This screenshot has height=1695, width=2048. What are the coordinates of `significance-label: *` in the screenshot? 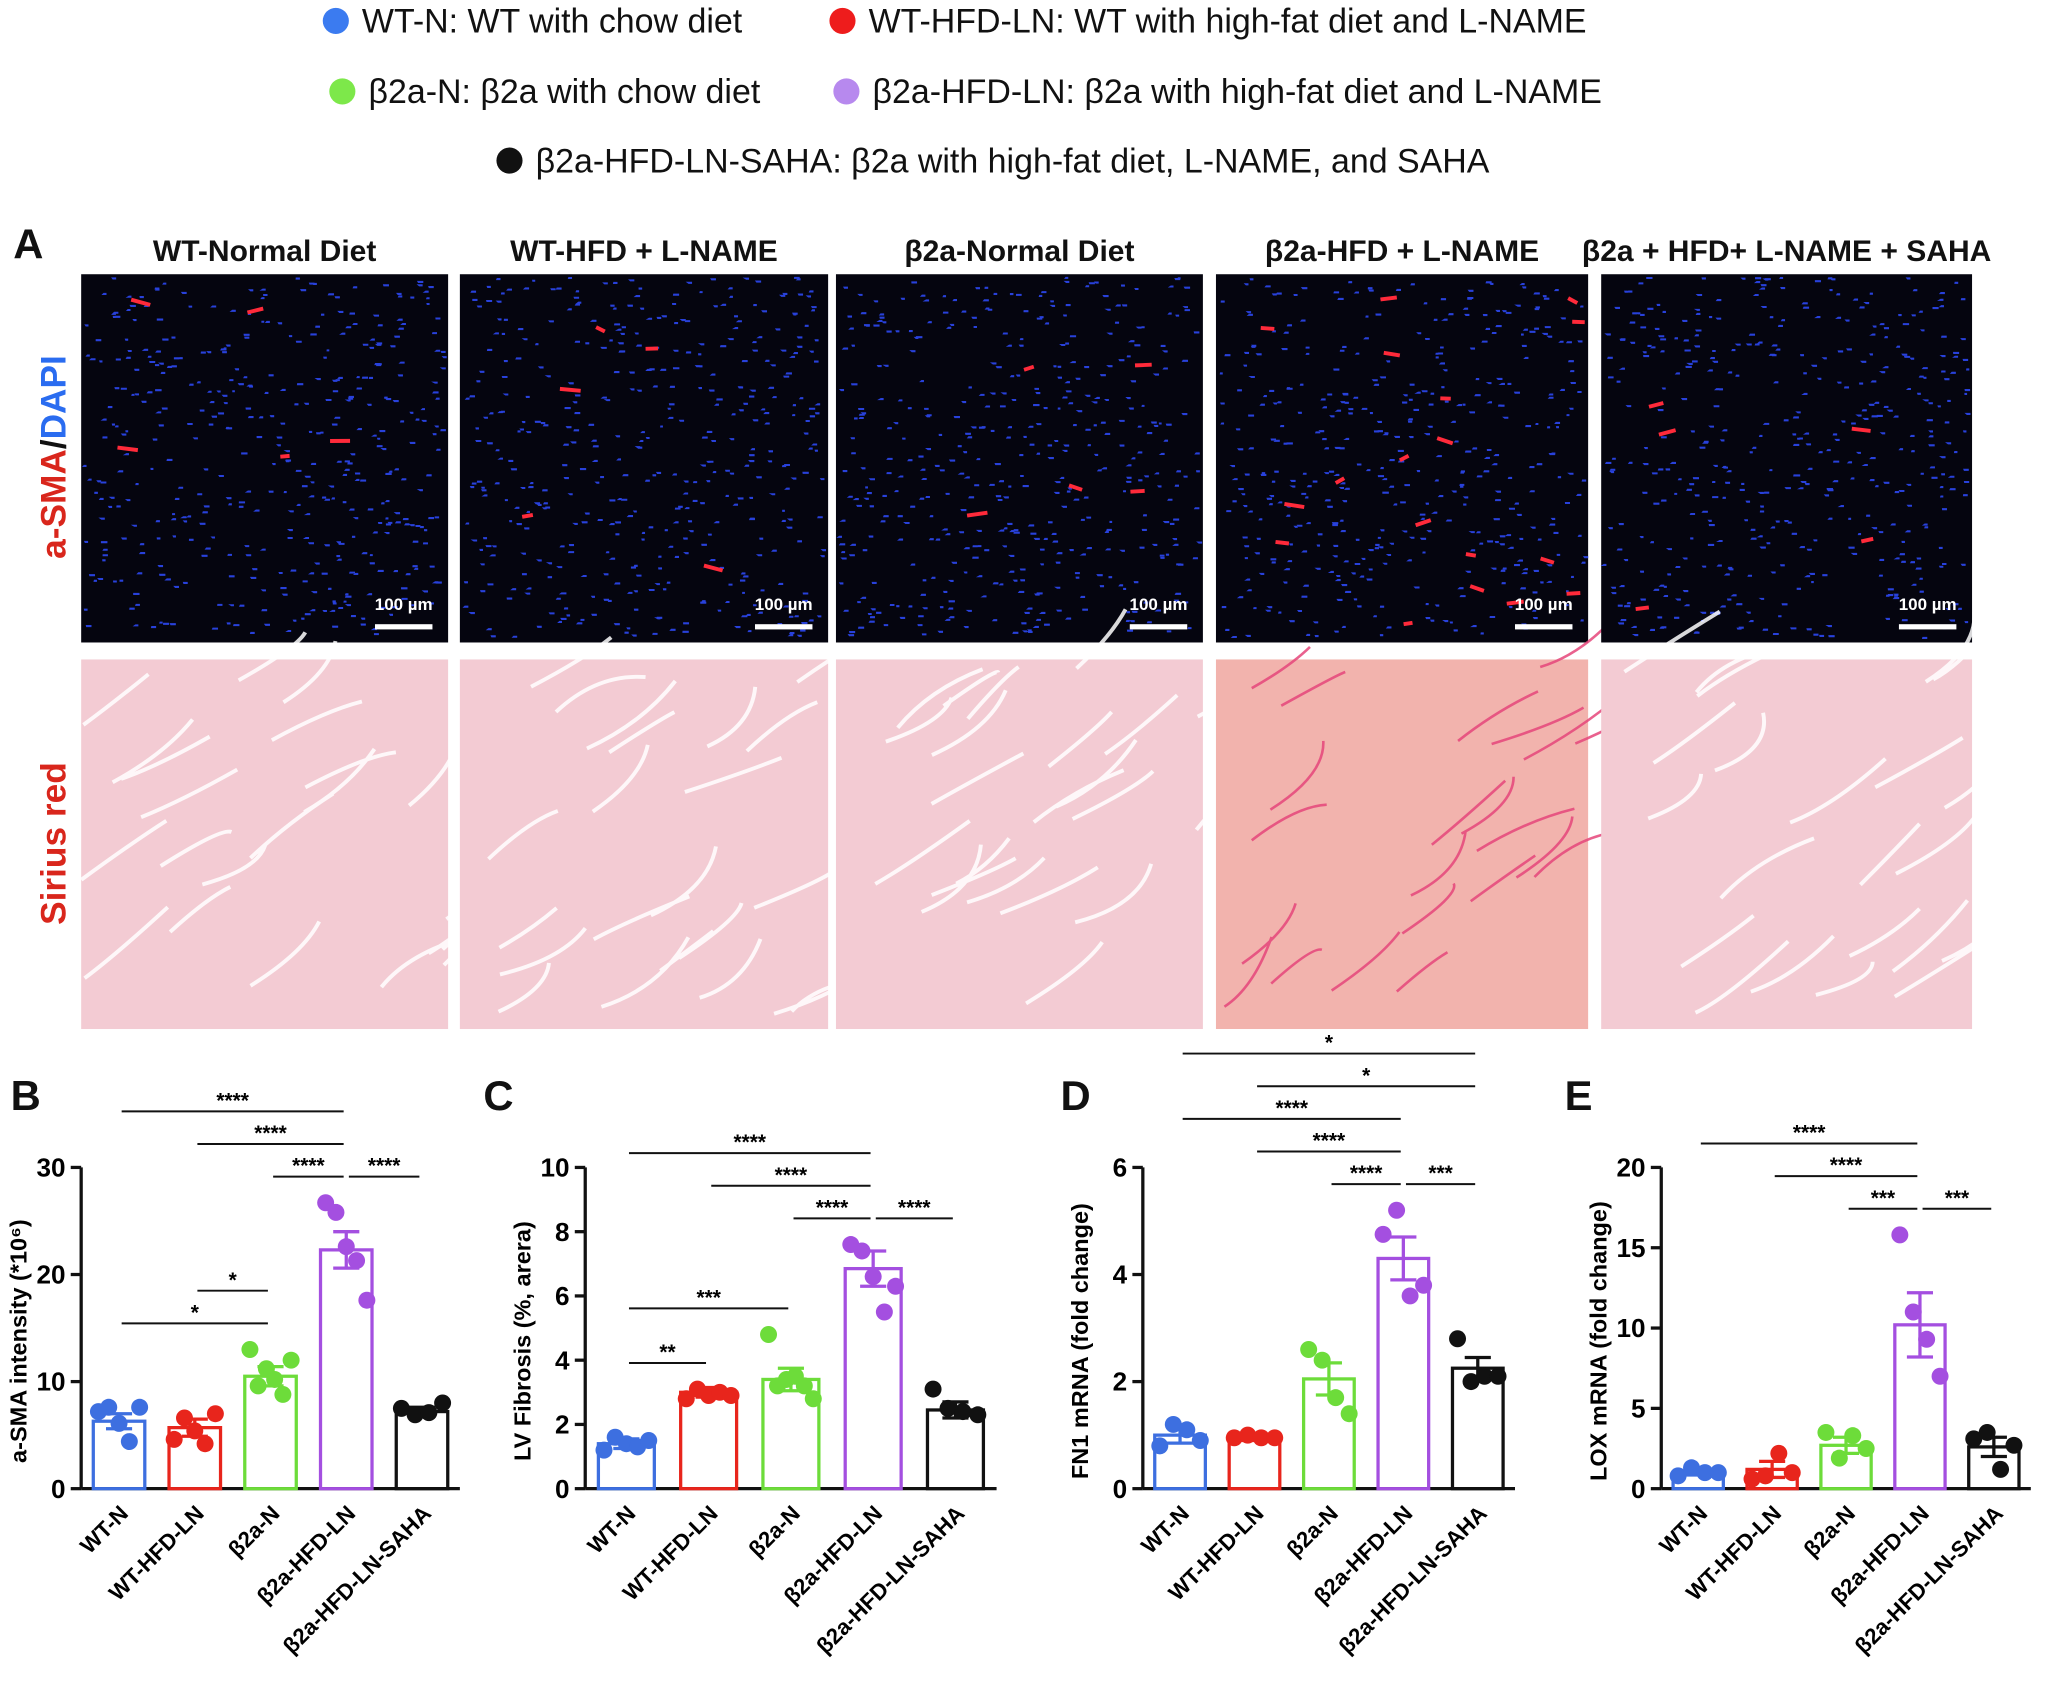 It's located at (195, 1312).